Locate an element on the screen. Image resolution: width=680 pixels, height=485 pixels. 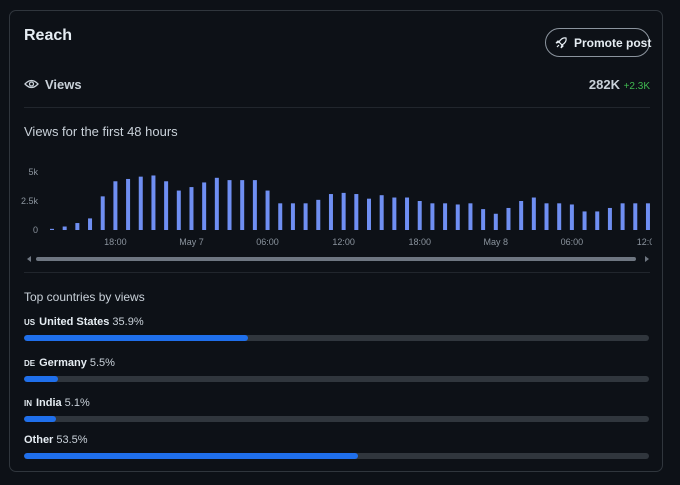
country-code: US is located at coordinates (30, 322).